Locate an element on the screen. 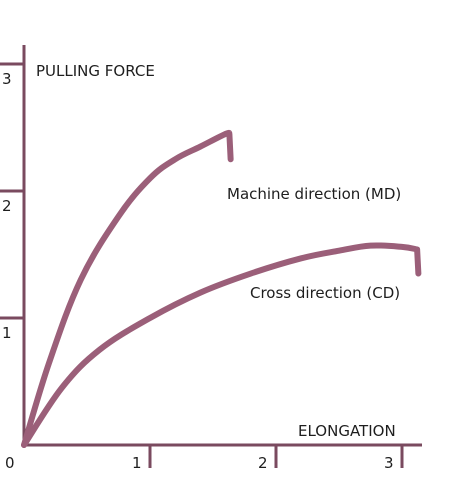  series-label-cd: Cross direction (CD) is located at coordinates (325, 293).